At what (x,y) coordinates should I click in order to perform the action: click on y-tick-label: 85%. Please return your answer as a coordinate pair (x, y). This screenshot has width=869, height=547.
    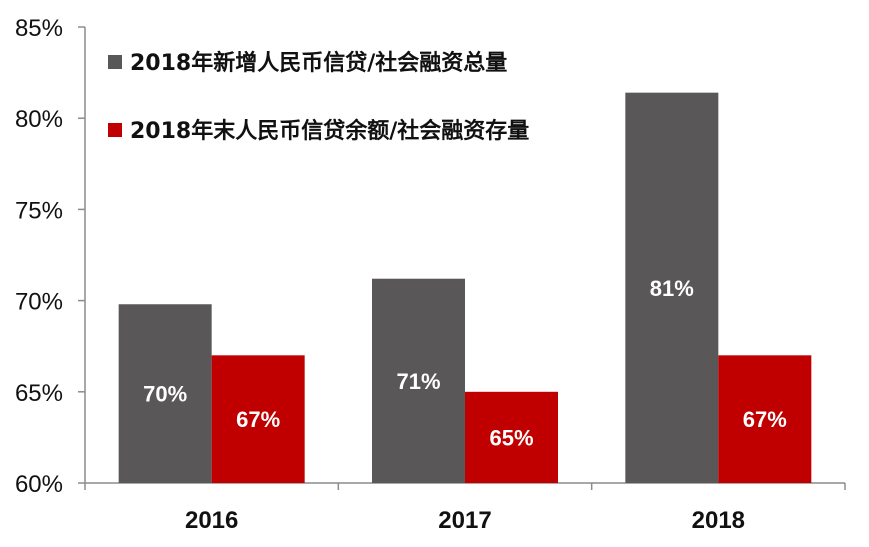
    Looking at the image, I should click on (39, 28).